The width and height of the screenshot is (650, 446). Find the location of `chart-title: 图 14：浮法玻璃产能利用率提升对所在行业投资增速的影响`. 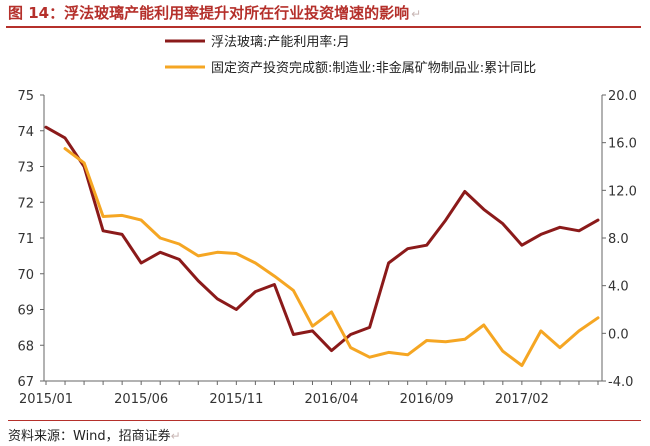

chart-title: 图 14：浮法玻璃产能利用率提升对所在行业投资增速的影响 is located at coordinates (209, 13).